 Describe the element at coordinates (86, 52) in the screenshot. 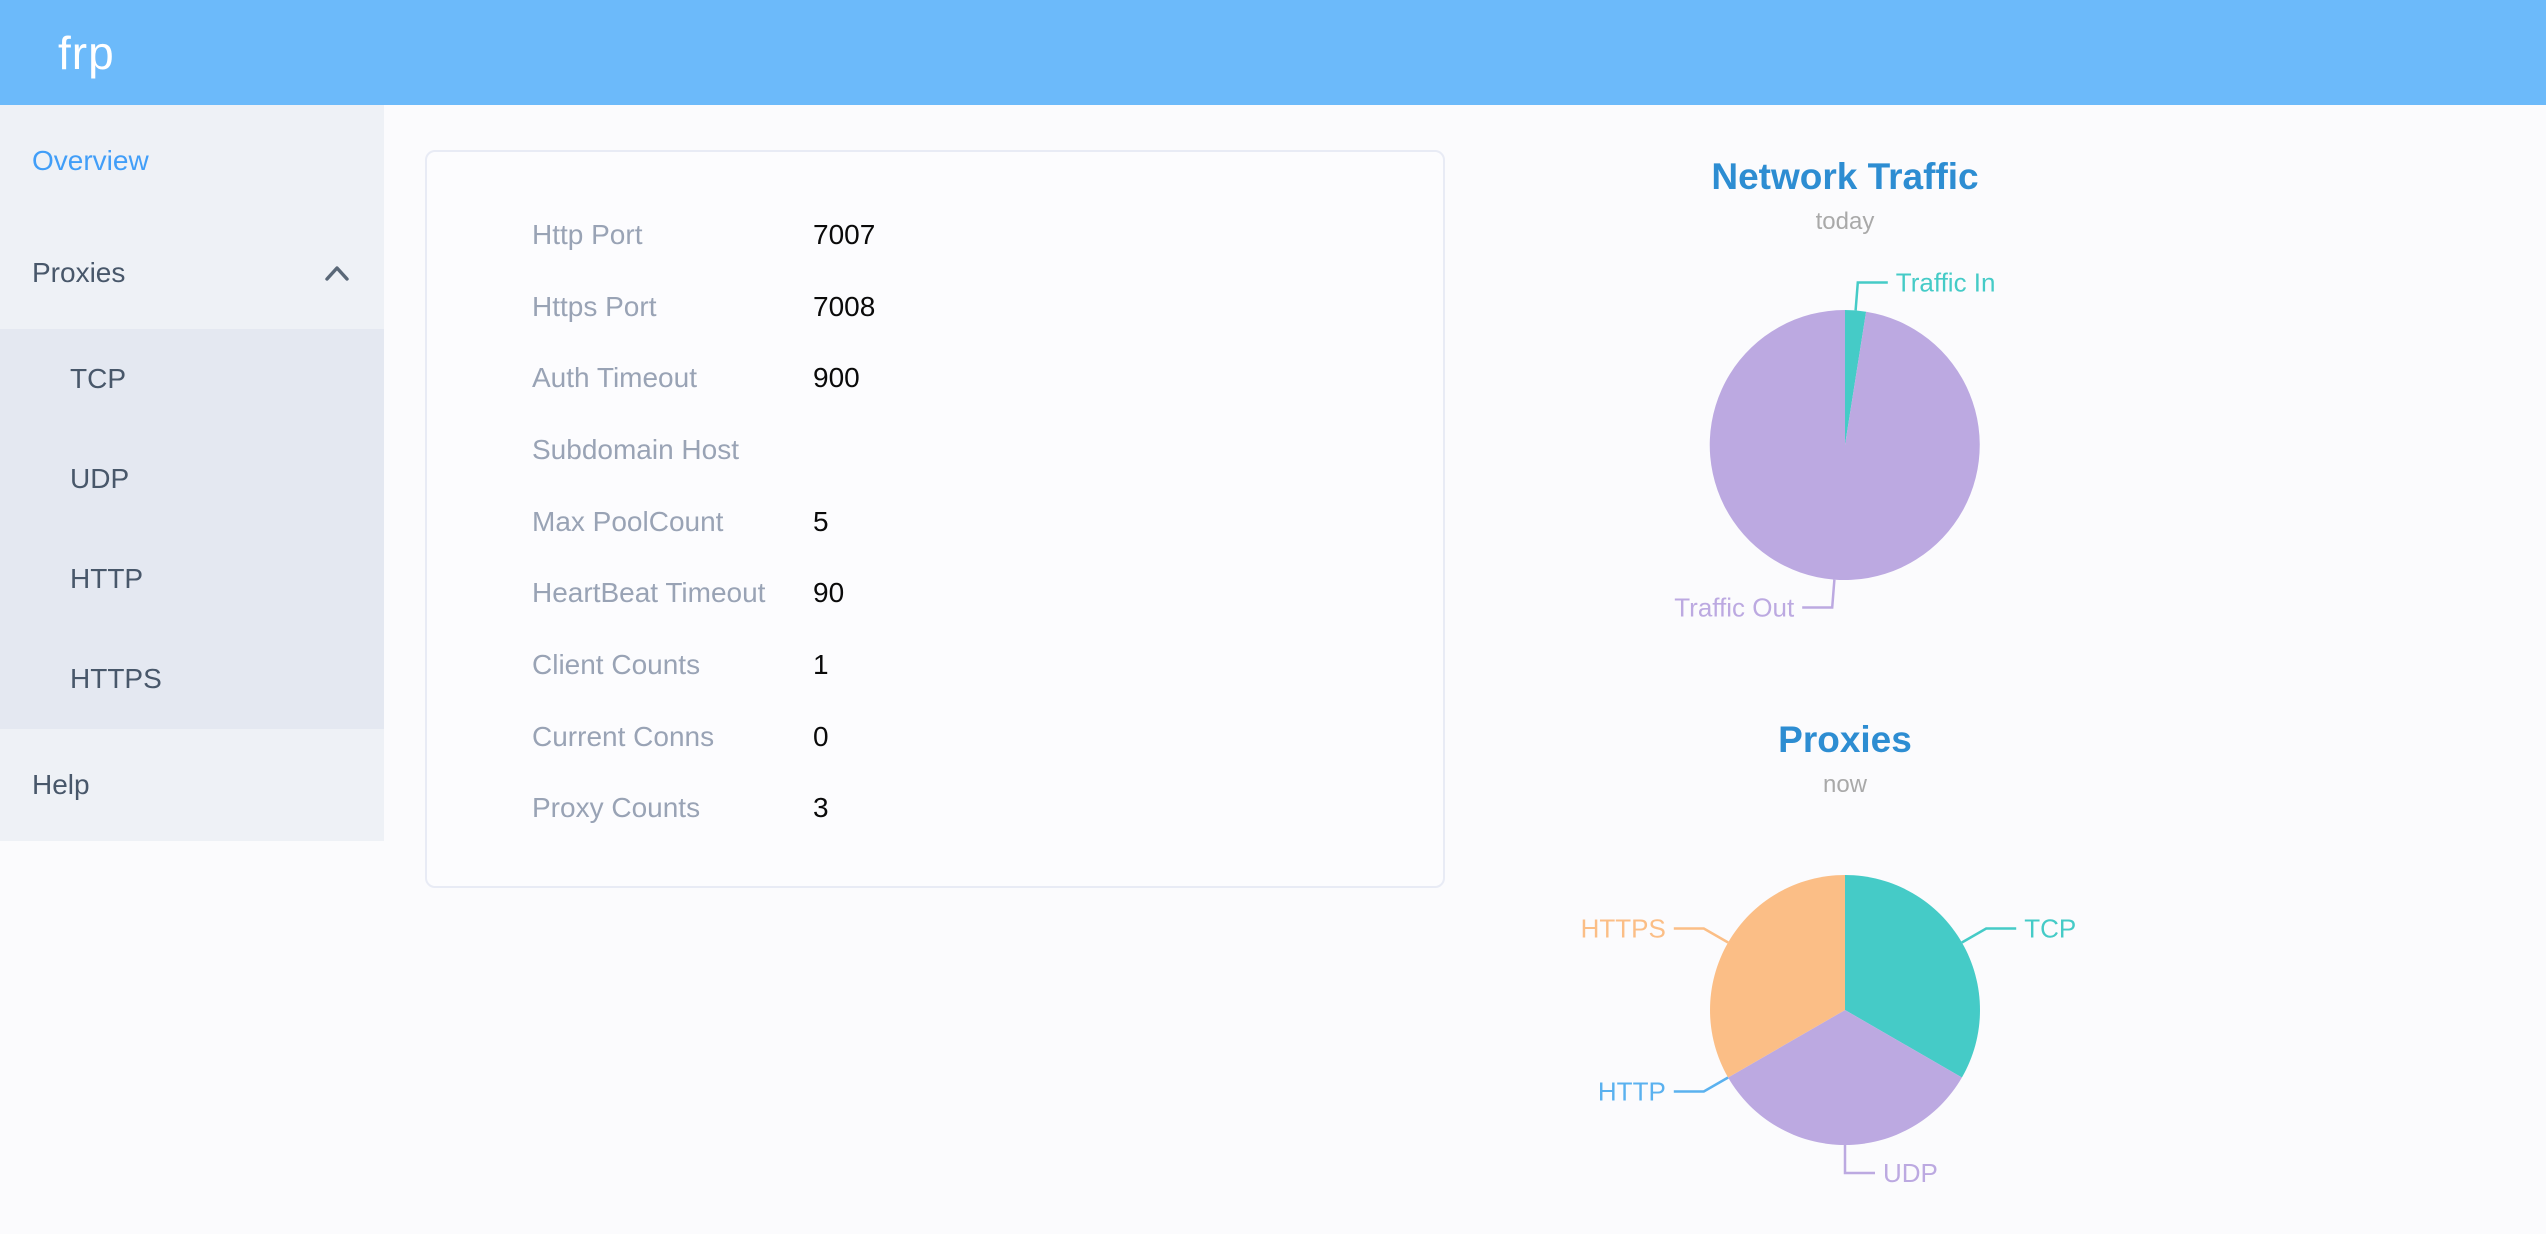

I see `app-logo: frp` at that location.